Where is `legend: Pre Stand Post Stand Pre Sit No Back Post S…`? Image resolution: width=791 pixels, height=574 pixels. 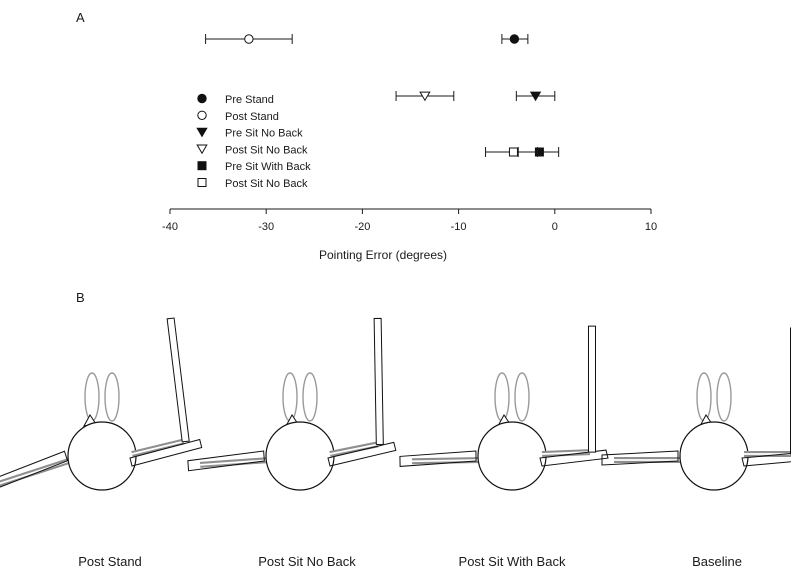
legend: Pre Stand Post Stand Pre Sit No Back Post S… is located at coordinates (253, 141).